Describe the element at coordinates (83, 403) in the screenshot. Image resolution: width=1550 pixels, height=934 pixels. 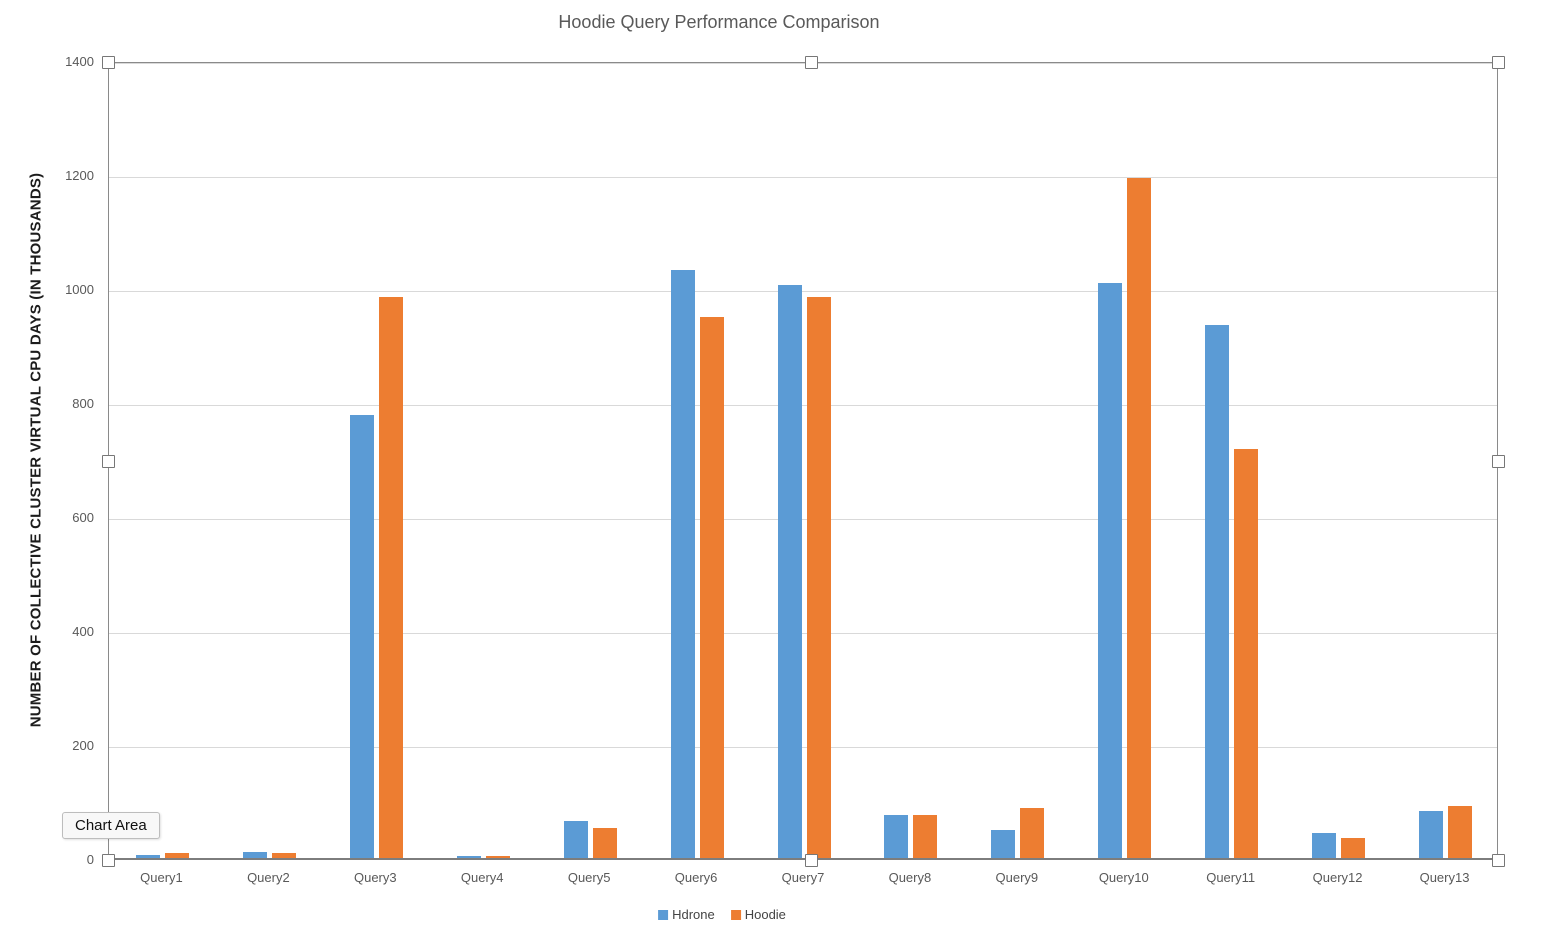
I see `y-tick-800: 800` at that location.